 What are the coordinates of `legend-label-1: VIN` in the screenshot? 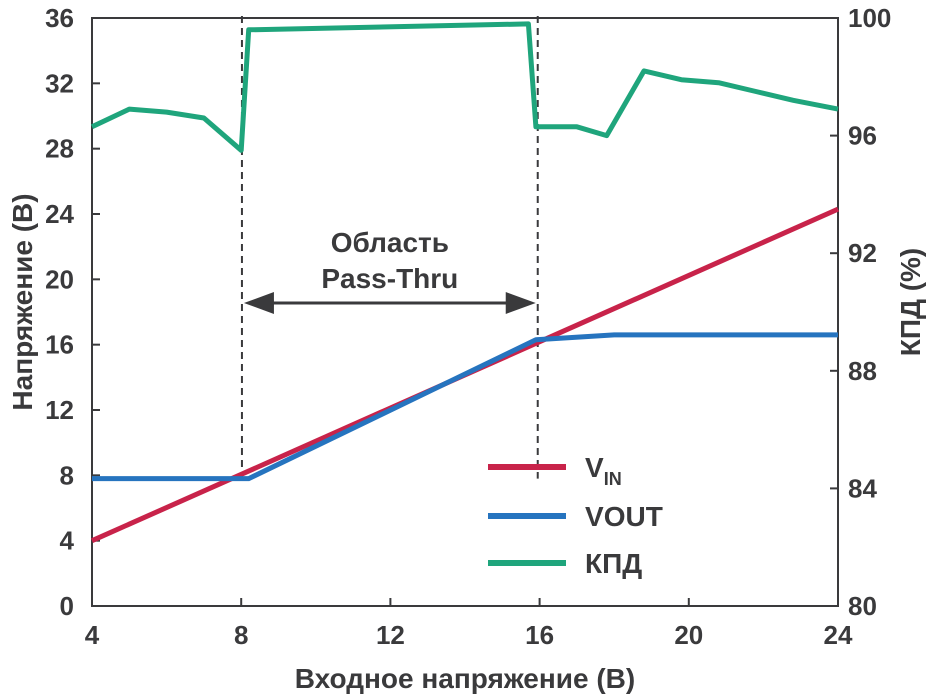 It's located at (603, 470).